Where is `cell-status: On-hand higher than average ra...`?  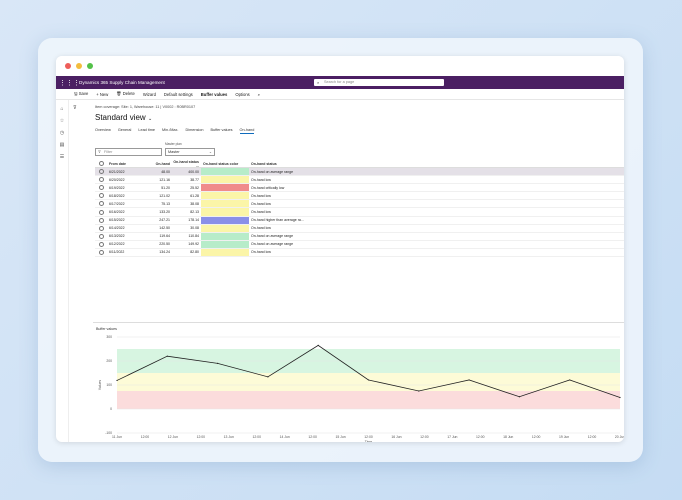 cell-status: On-hand higher than average ra... is located at coordinates (277, 220).